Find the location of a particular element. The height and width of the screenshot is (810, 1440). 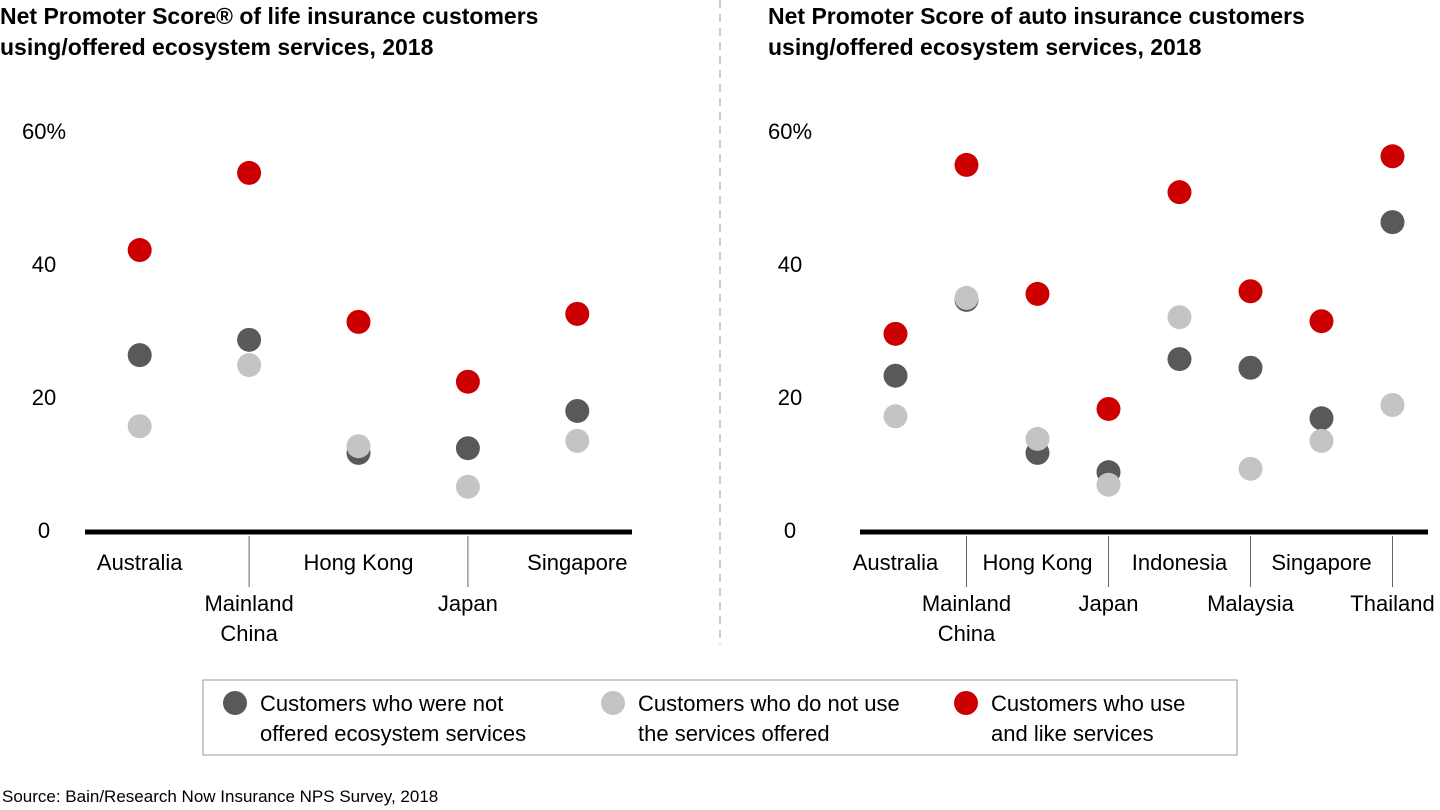

x-tick-label: Malaysia is located at coordinates (1250, 603).